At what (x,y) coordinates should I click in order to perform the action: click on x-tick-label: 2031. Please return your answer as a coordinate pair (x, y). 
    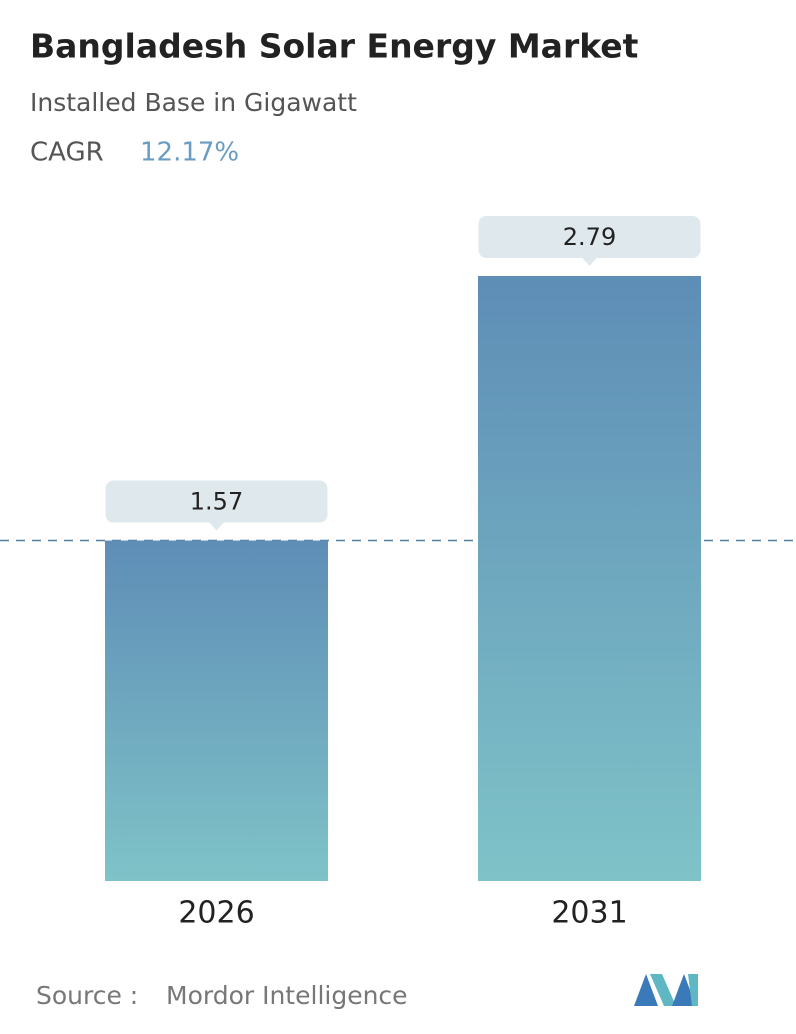
    Looking at the image, I should click on (589, 913).